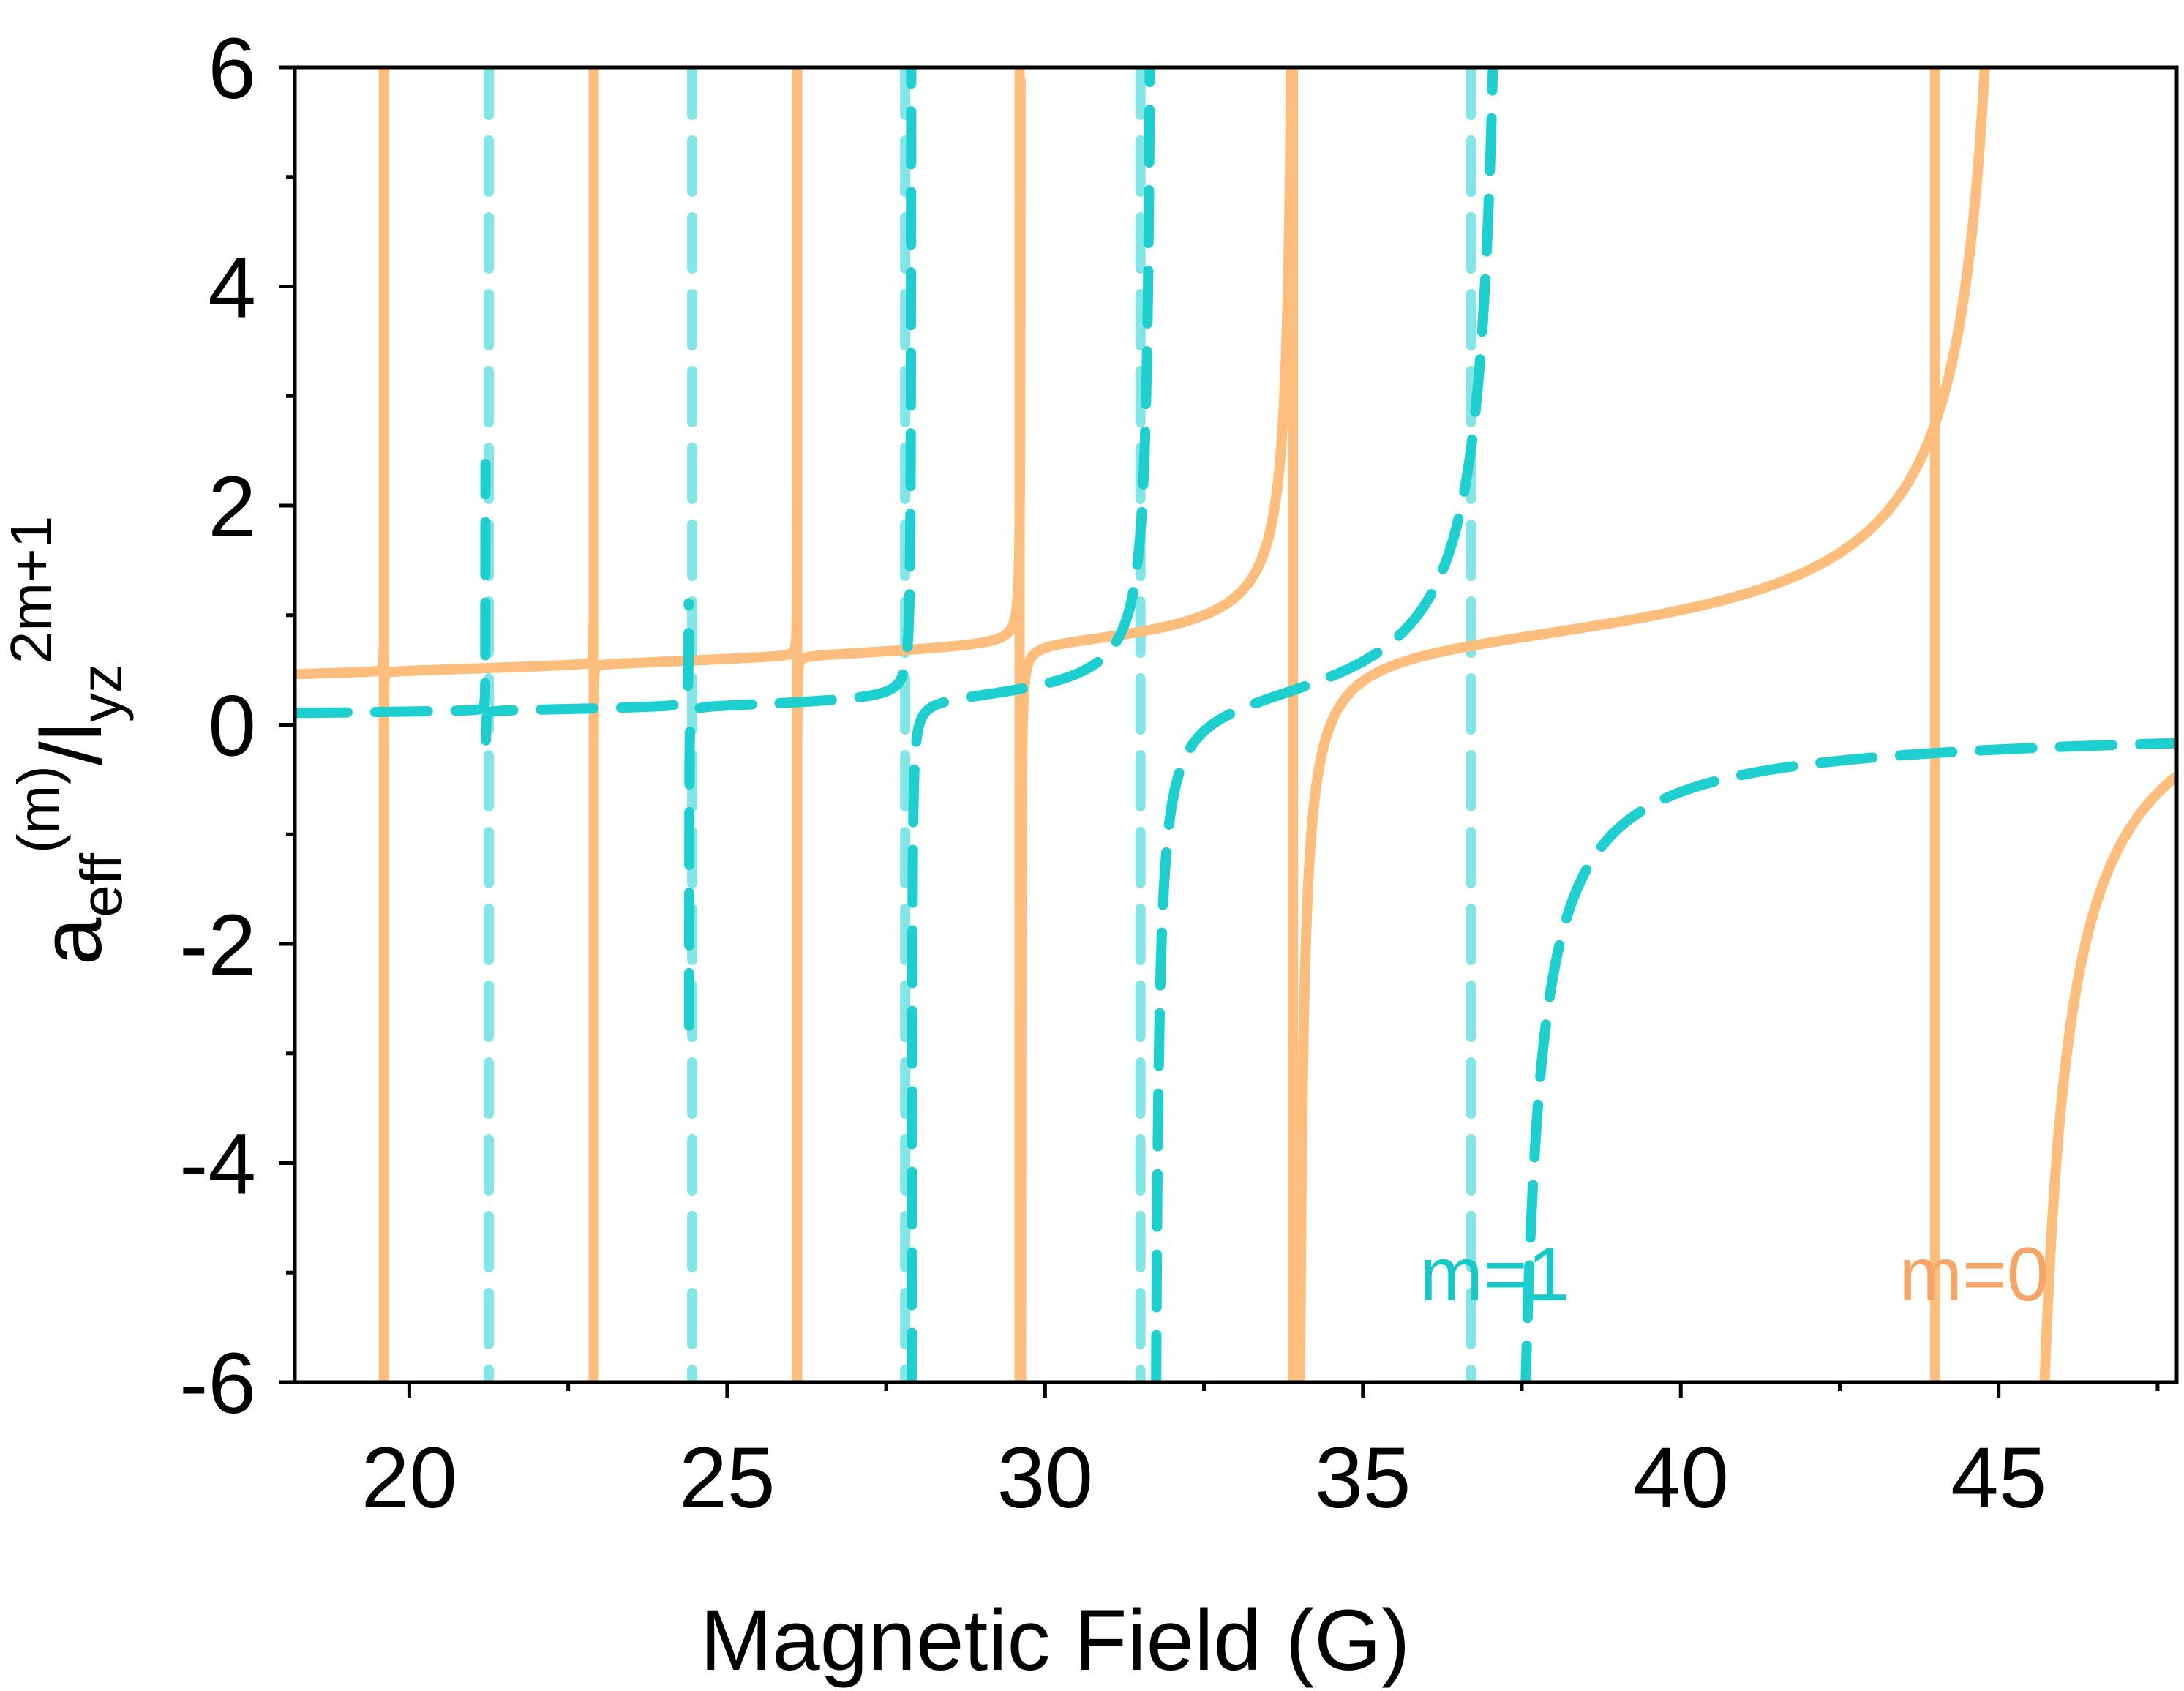 The width and height of the screenshot is (2184, 1691). I want to click on y-title-sub1: eff, so click(102, 884).